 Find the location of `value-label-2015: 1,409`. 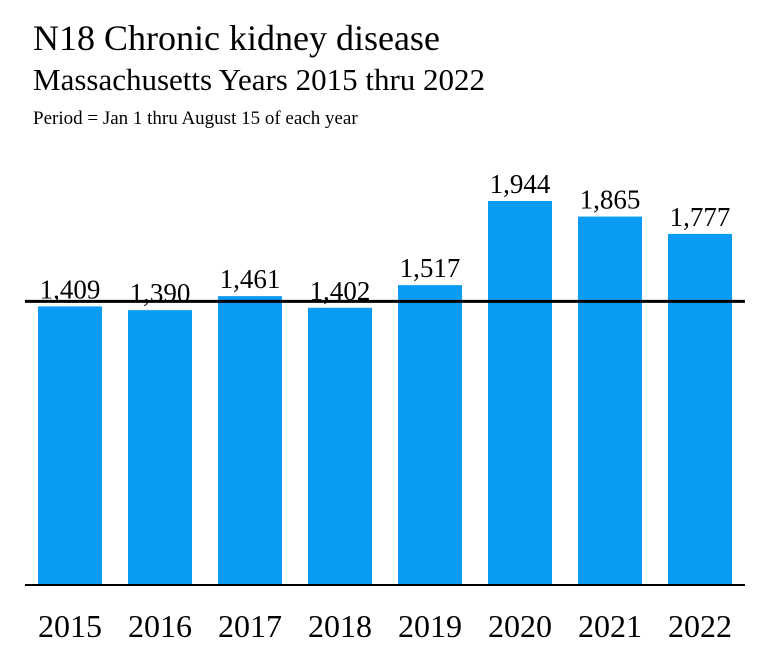

value-label-2015: 1,409 is located at coordinates (70, 289).